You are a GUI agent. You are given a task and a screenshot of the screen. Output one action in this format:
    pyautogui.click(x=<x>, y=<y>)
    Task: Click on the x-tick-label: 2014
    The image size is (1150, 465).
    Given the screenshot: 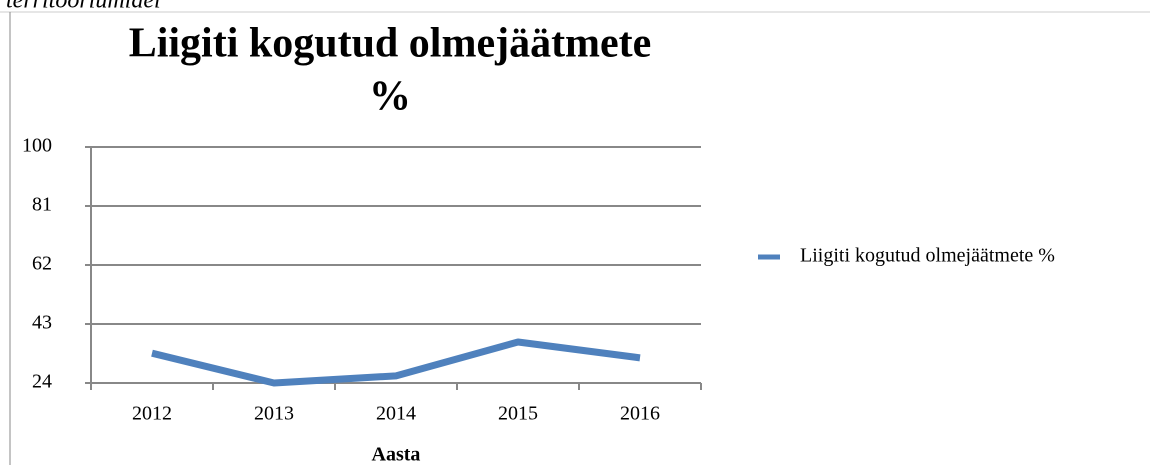 What is the action you would take?
    pyautogui.click(x=396, y=414)
    